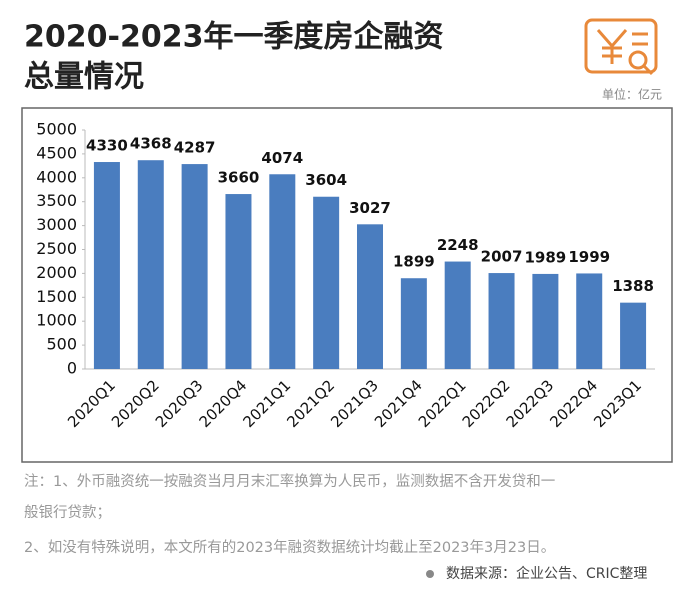  What do you see at coordinates (56, 248) in the screenshot?
I see `y-tick-label: 2500` at bounding box center [56, 248].